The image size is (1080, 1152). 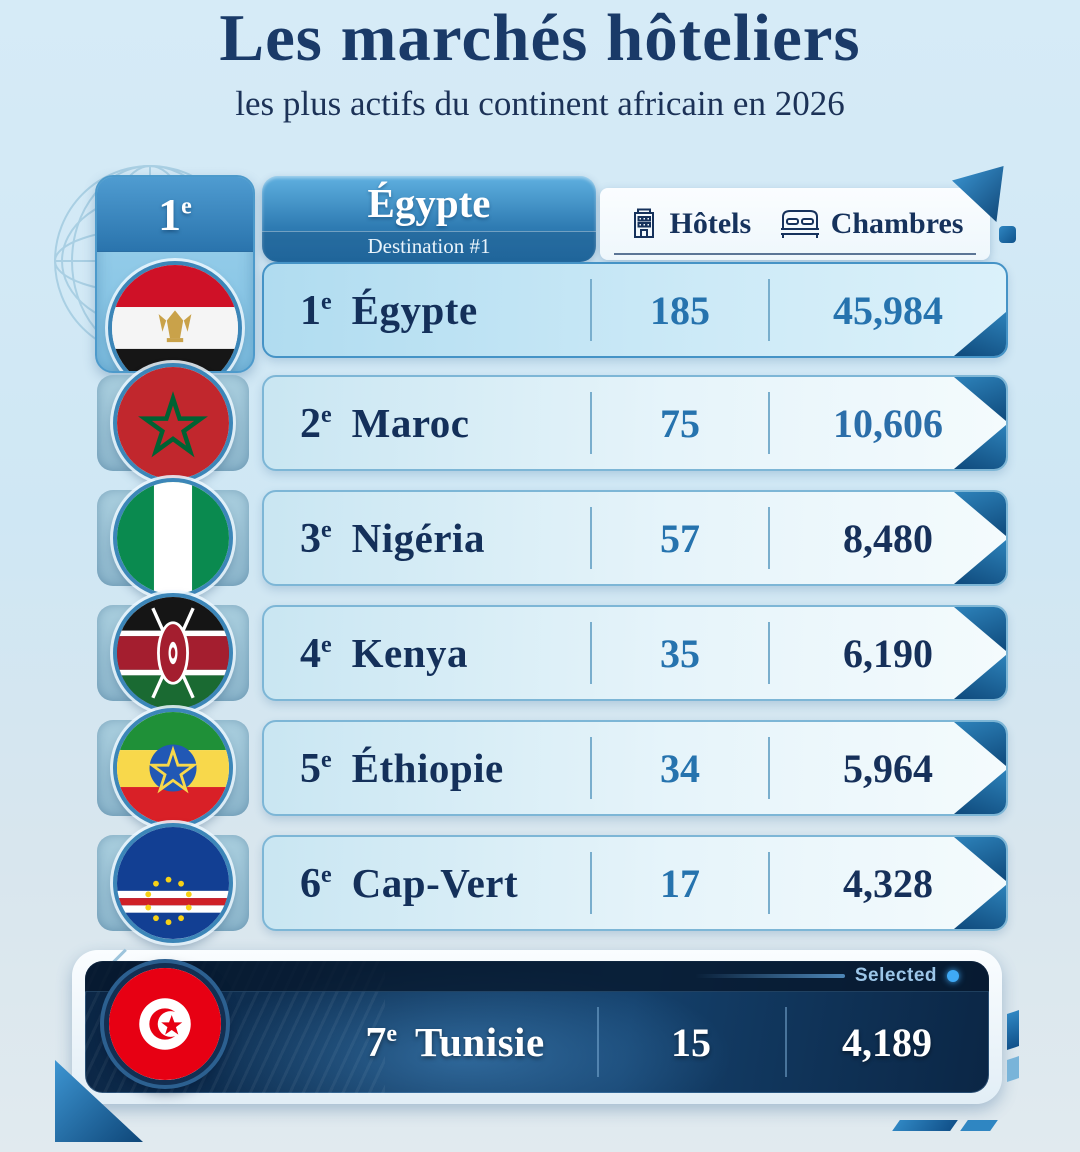 What do you see at coordinates (680, 310) in the screenshot?
I see `hotels-value: 185` at bounding box center [680, 310].